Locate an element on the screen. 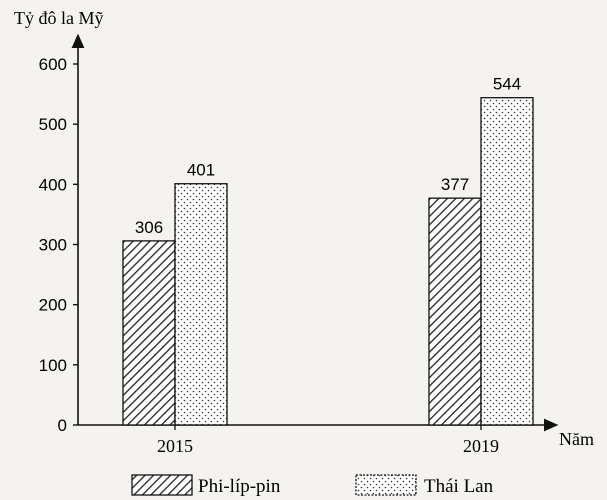  x-tick-labels: 2015 2019 is located at coordinates (328, 440).